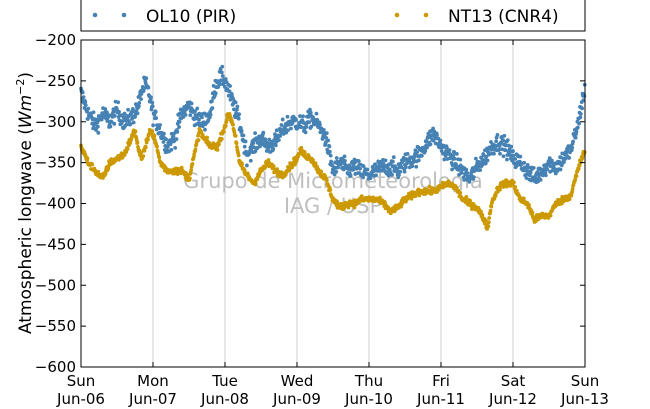  What do you see at coordinates (440, 399) in the screenshot?
I see `x-tick-label-date: Jun-11` at bounding box center [440, 399].